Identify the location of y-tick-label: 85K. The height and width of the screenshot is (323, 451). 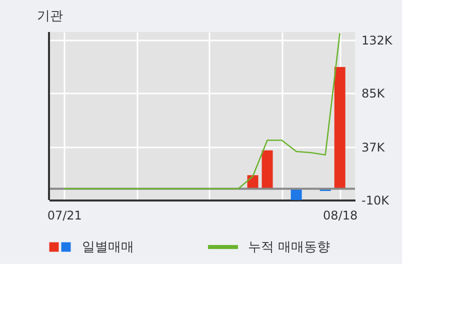
(374, 93).